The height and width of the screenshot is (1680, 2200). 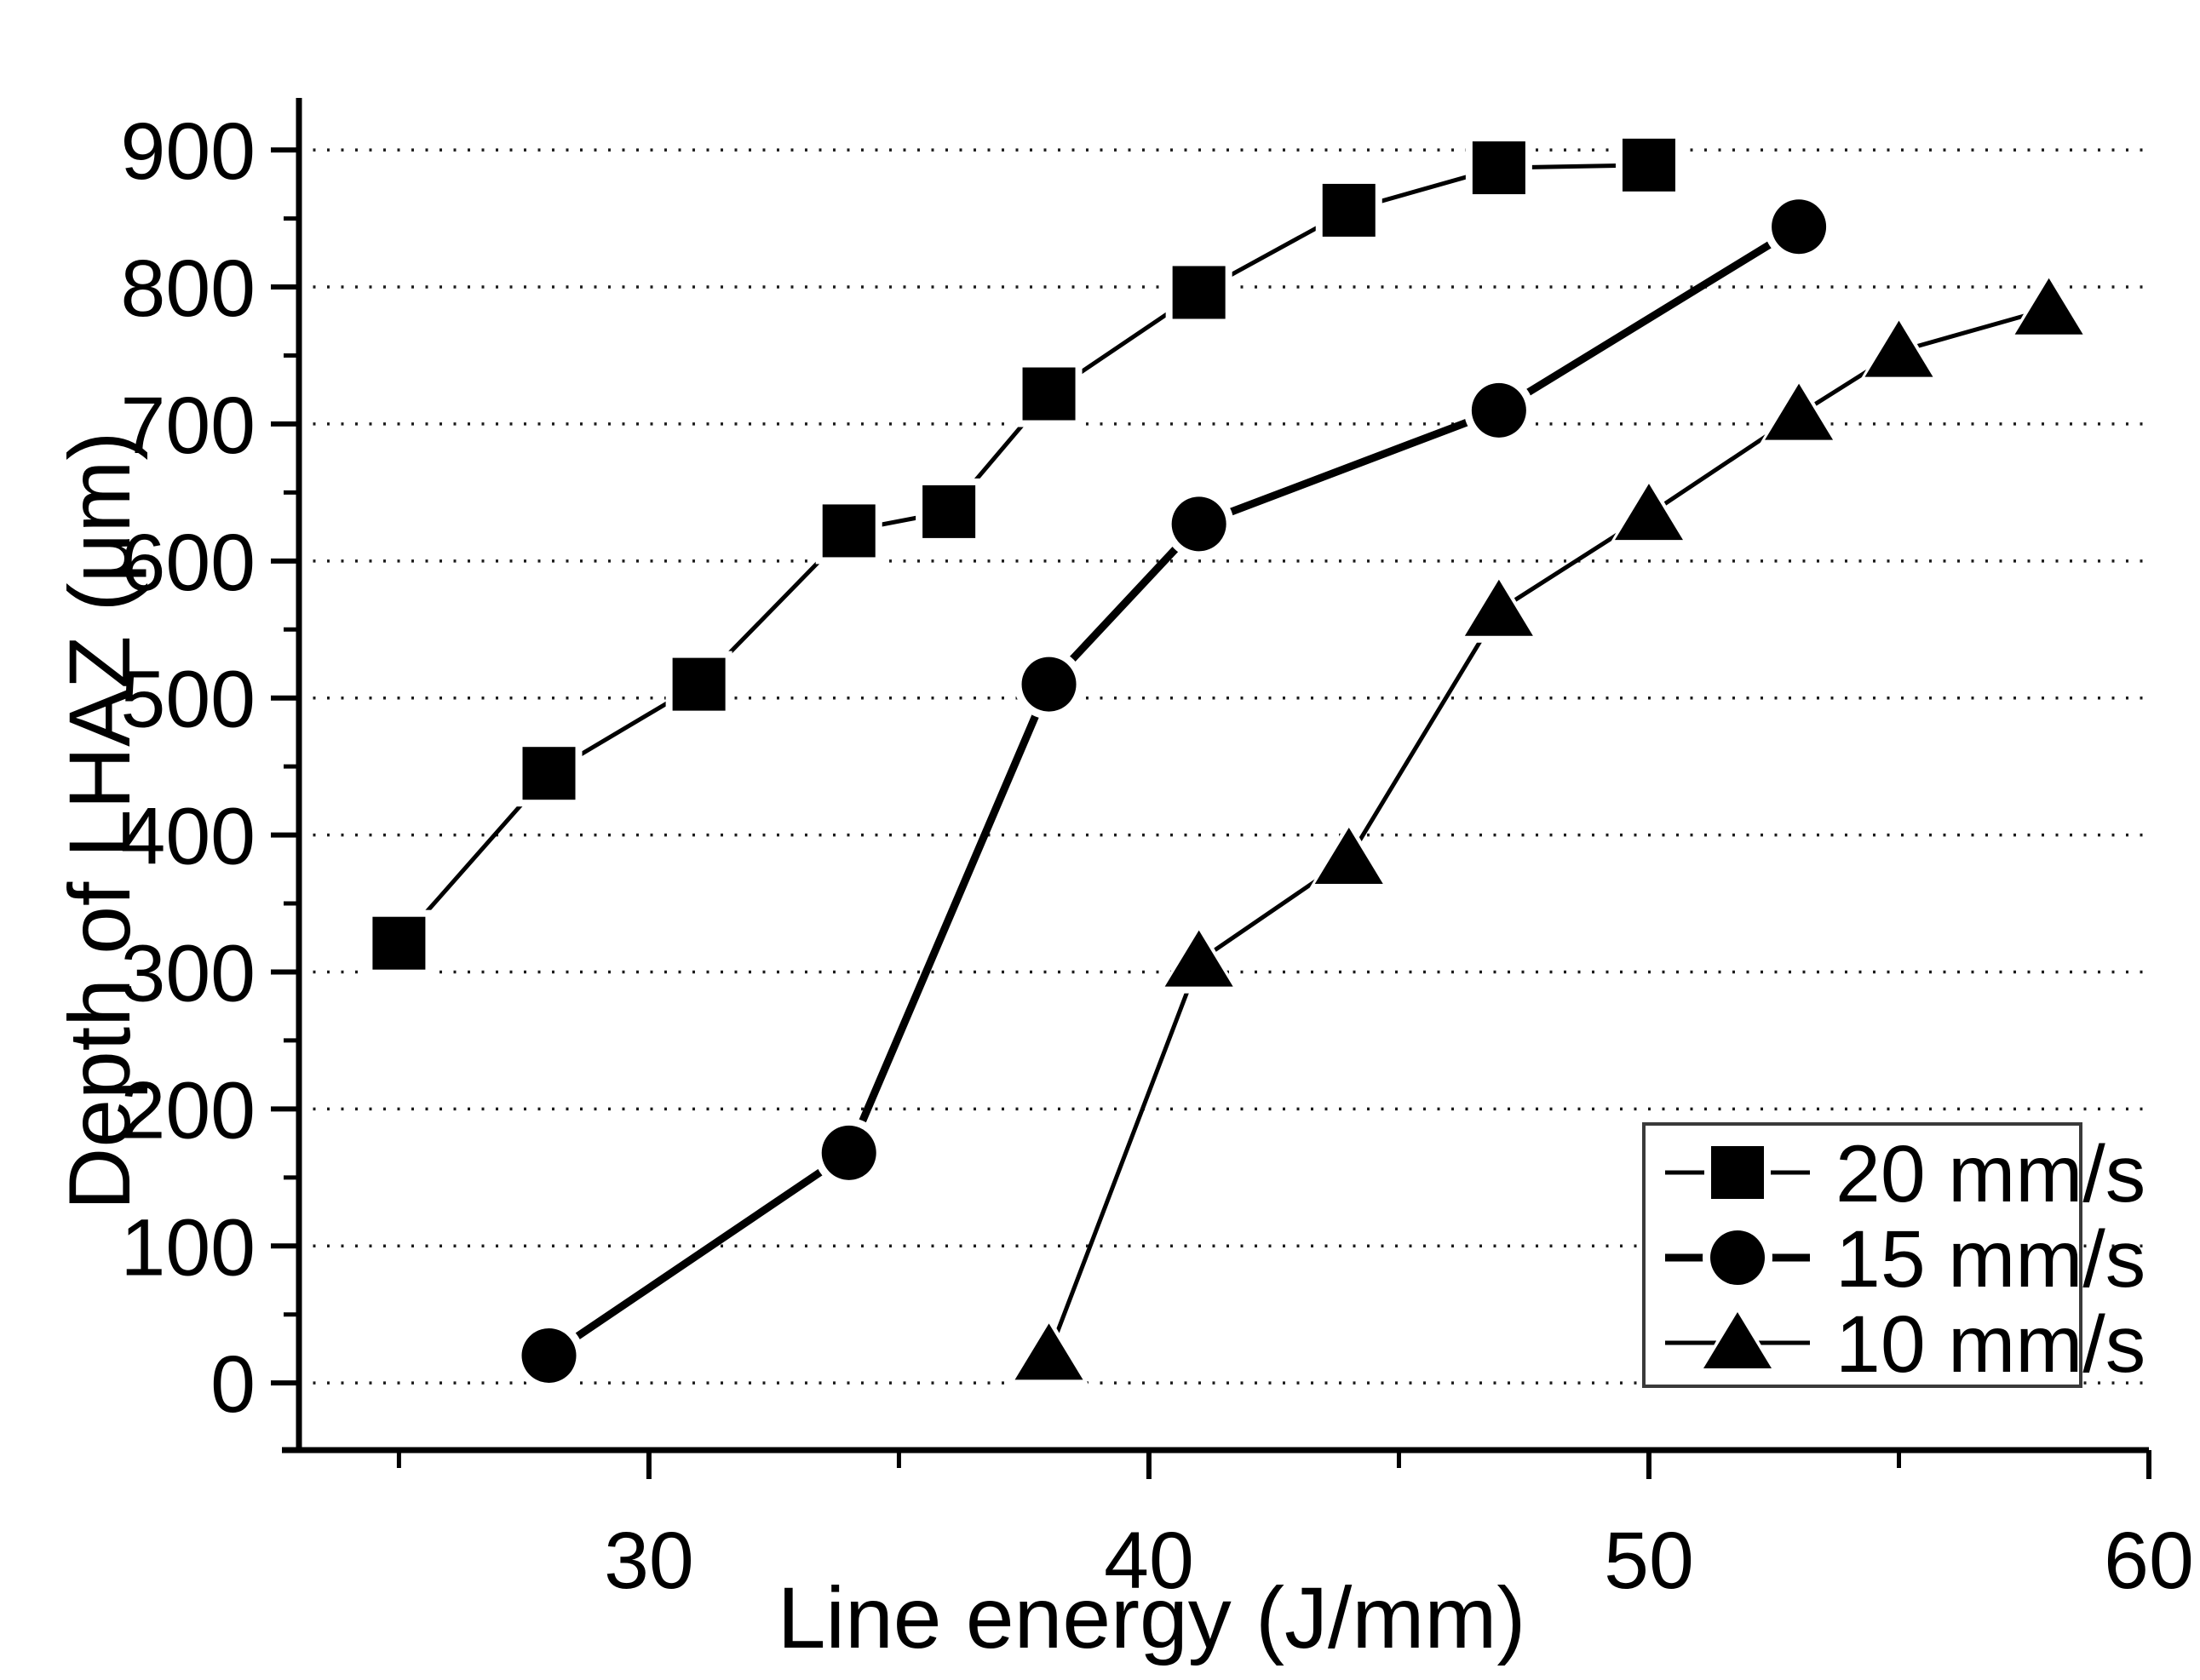 What do you see at coordinates (188, 700) in the screenshot?
I see `y-tick-label: 500` at bounding box center [188, 700].